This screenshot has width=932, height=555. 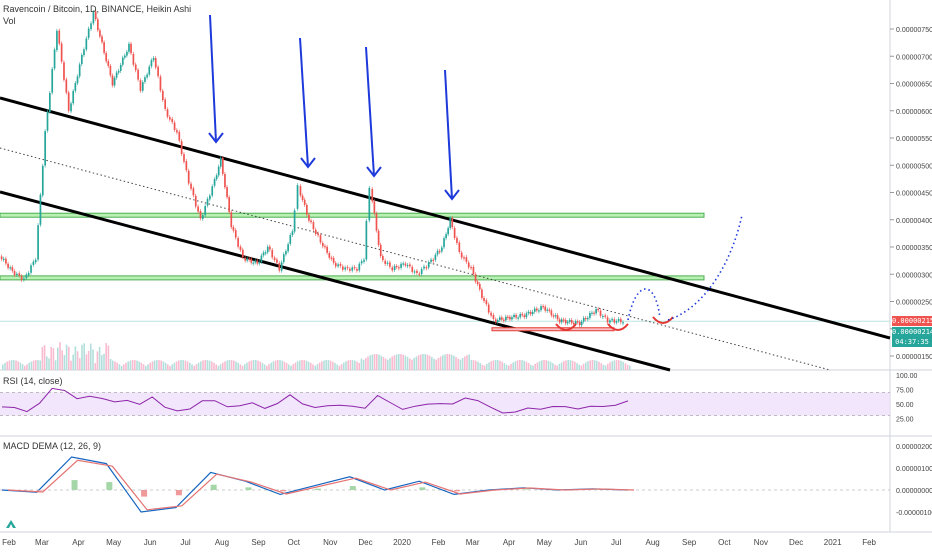 What do you see at coordinates (365, 542) in the screenshot?
I see `time-tick-label: Dec` at bounding box center [365, 542].